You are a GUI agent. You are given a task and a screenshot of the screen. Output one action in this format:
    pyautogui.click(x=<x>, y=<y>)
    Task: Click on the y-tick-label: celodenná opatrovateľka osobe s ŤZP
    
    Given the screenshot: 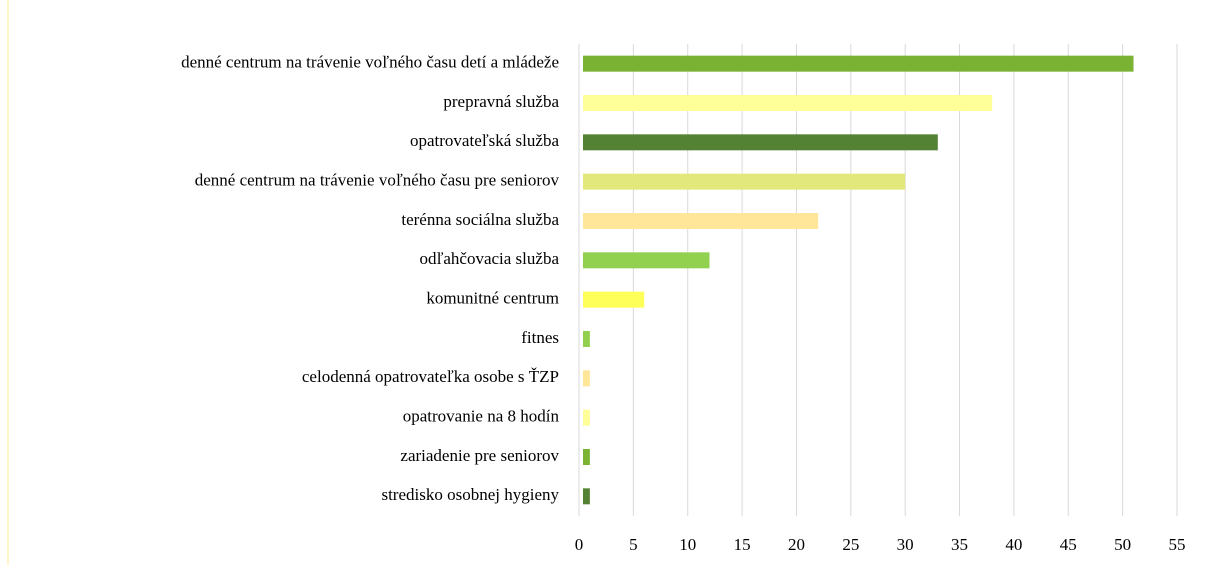 What is the action you would take?
    pyautogui.click(x=430, y=376)
    